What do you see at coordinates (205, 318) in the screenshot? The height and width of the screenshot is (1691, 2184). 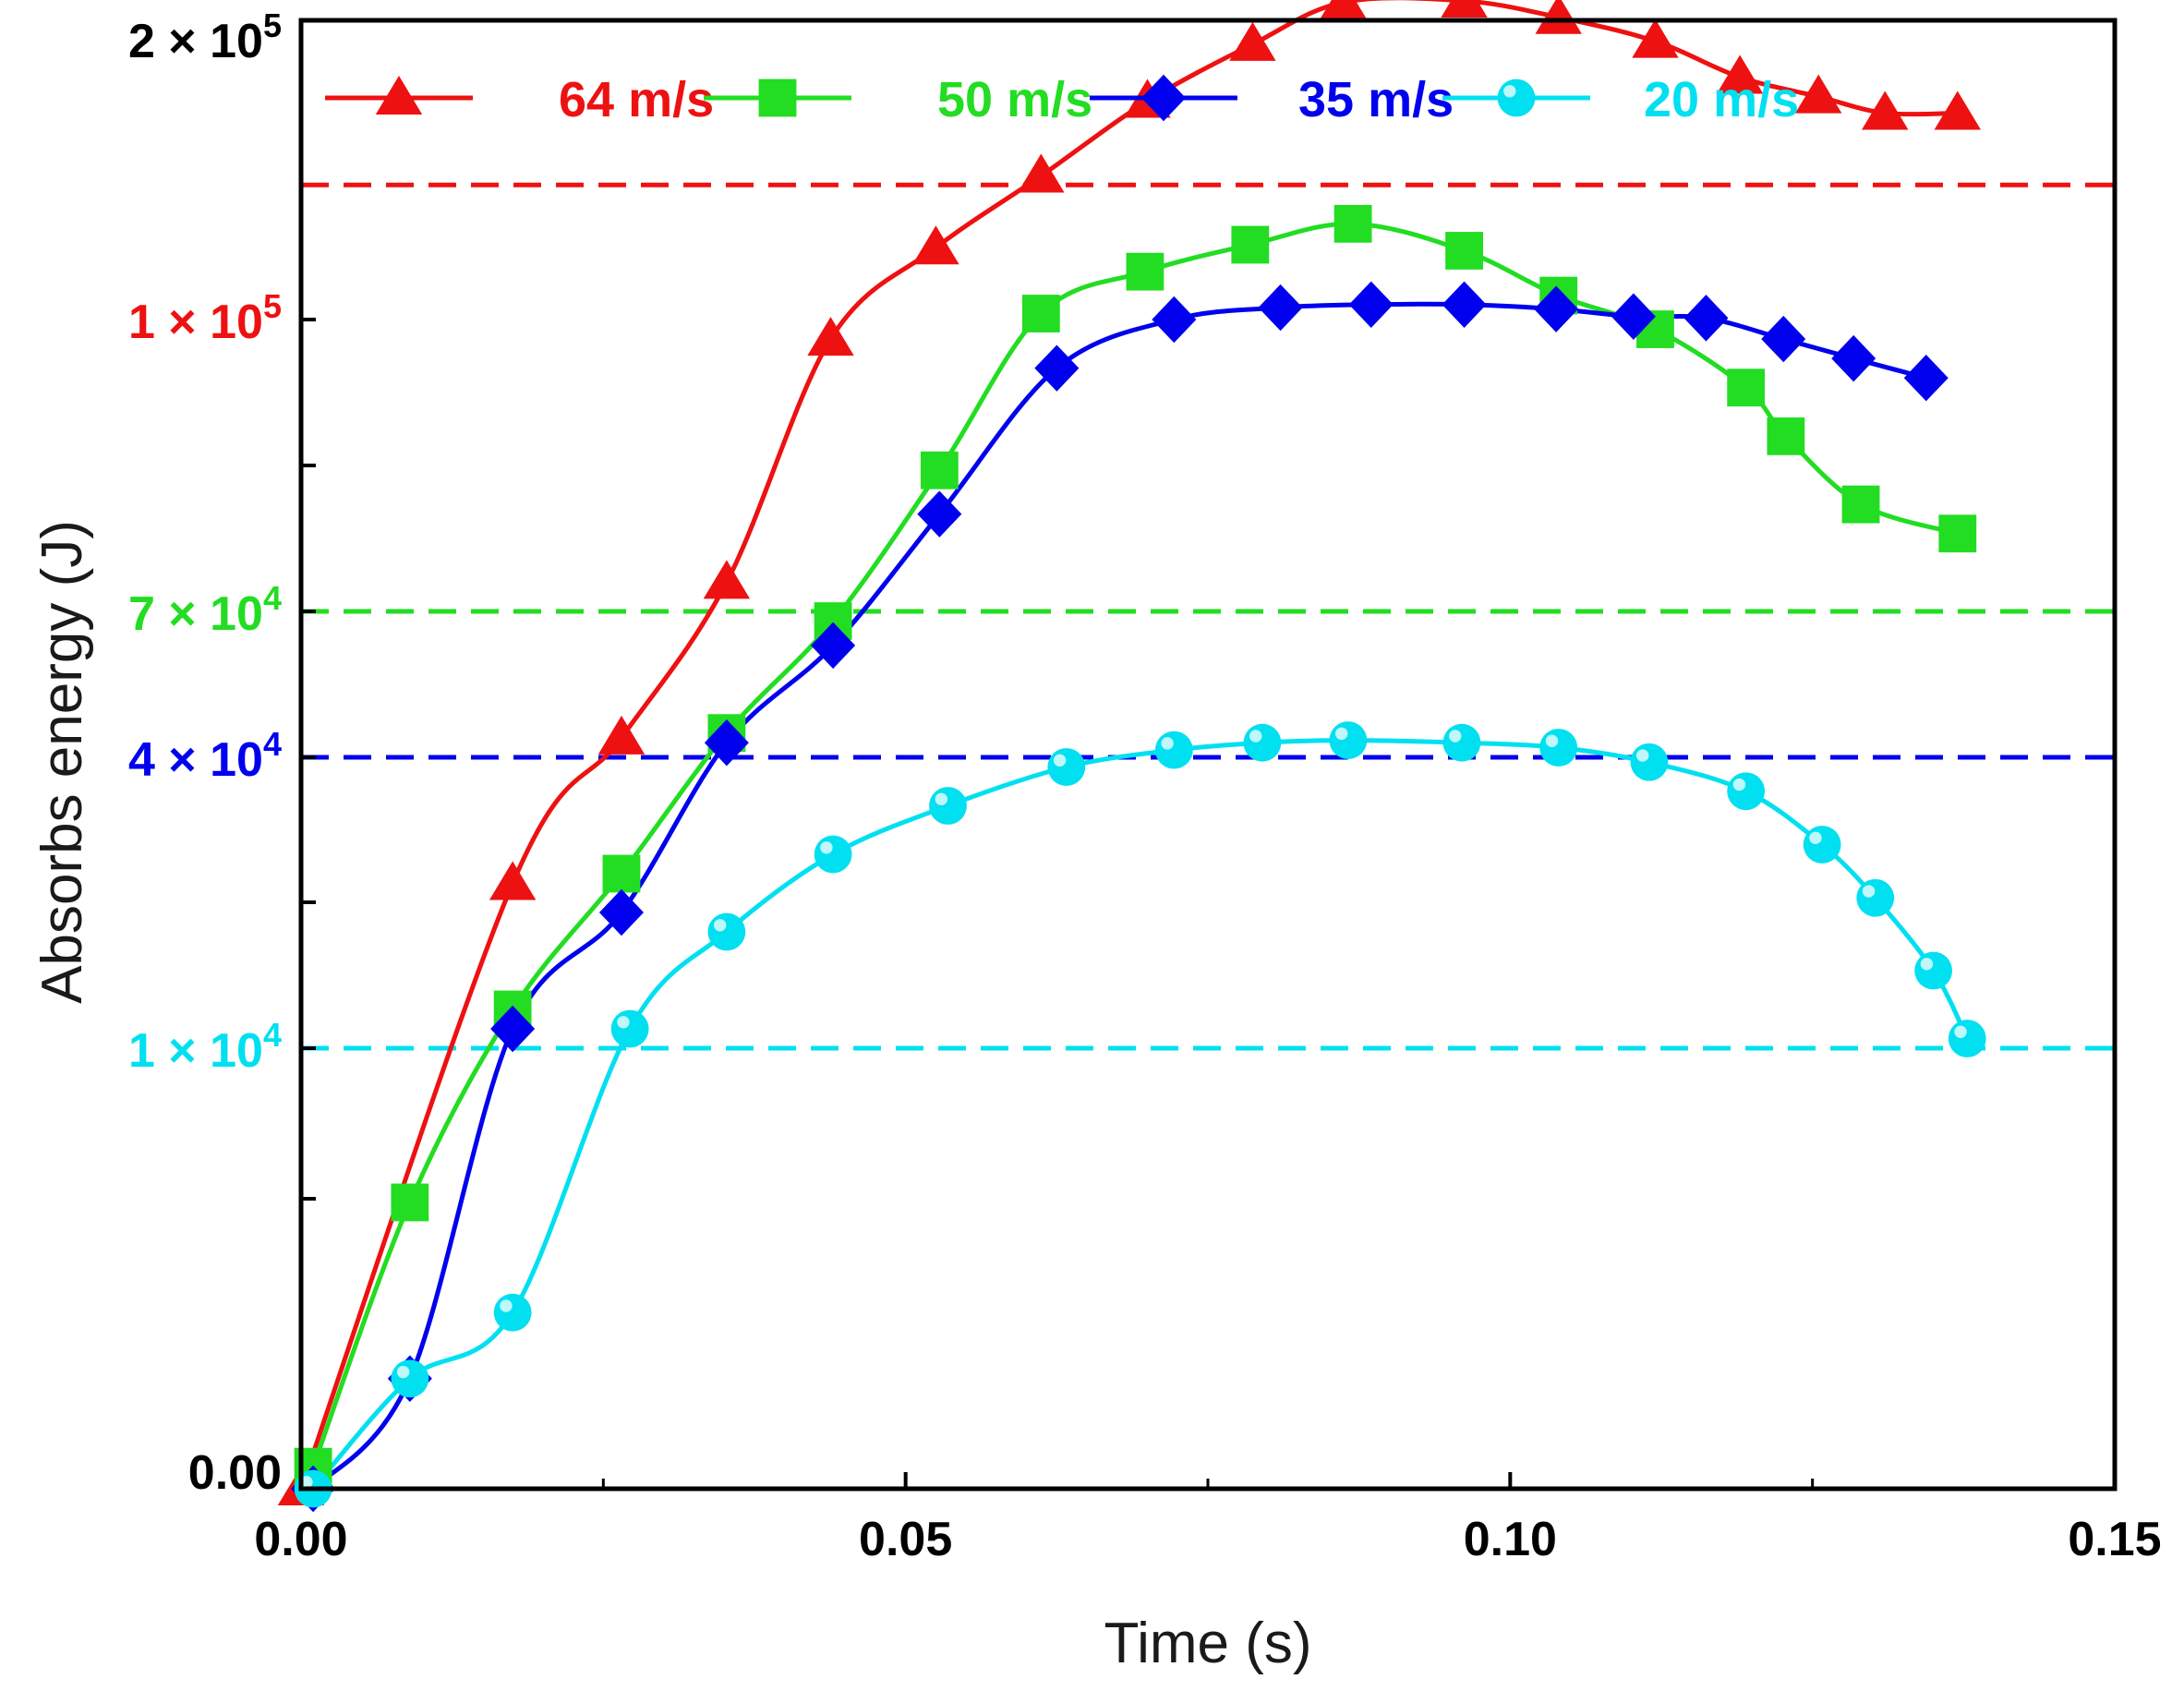 I see `y-tick-label: 1 × 10⁵` at bounding box center [205, 318].